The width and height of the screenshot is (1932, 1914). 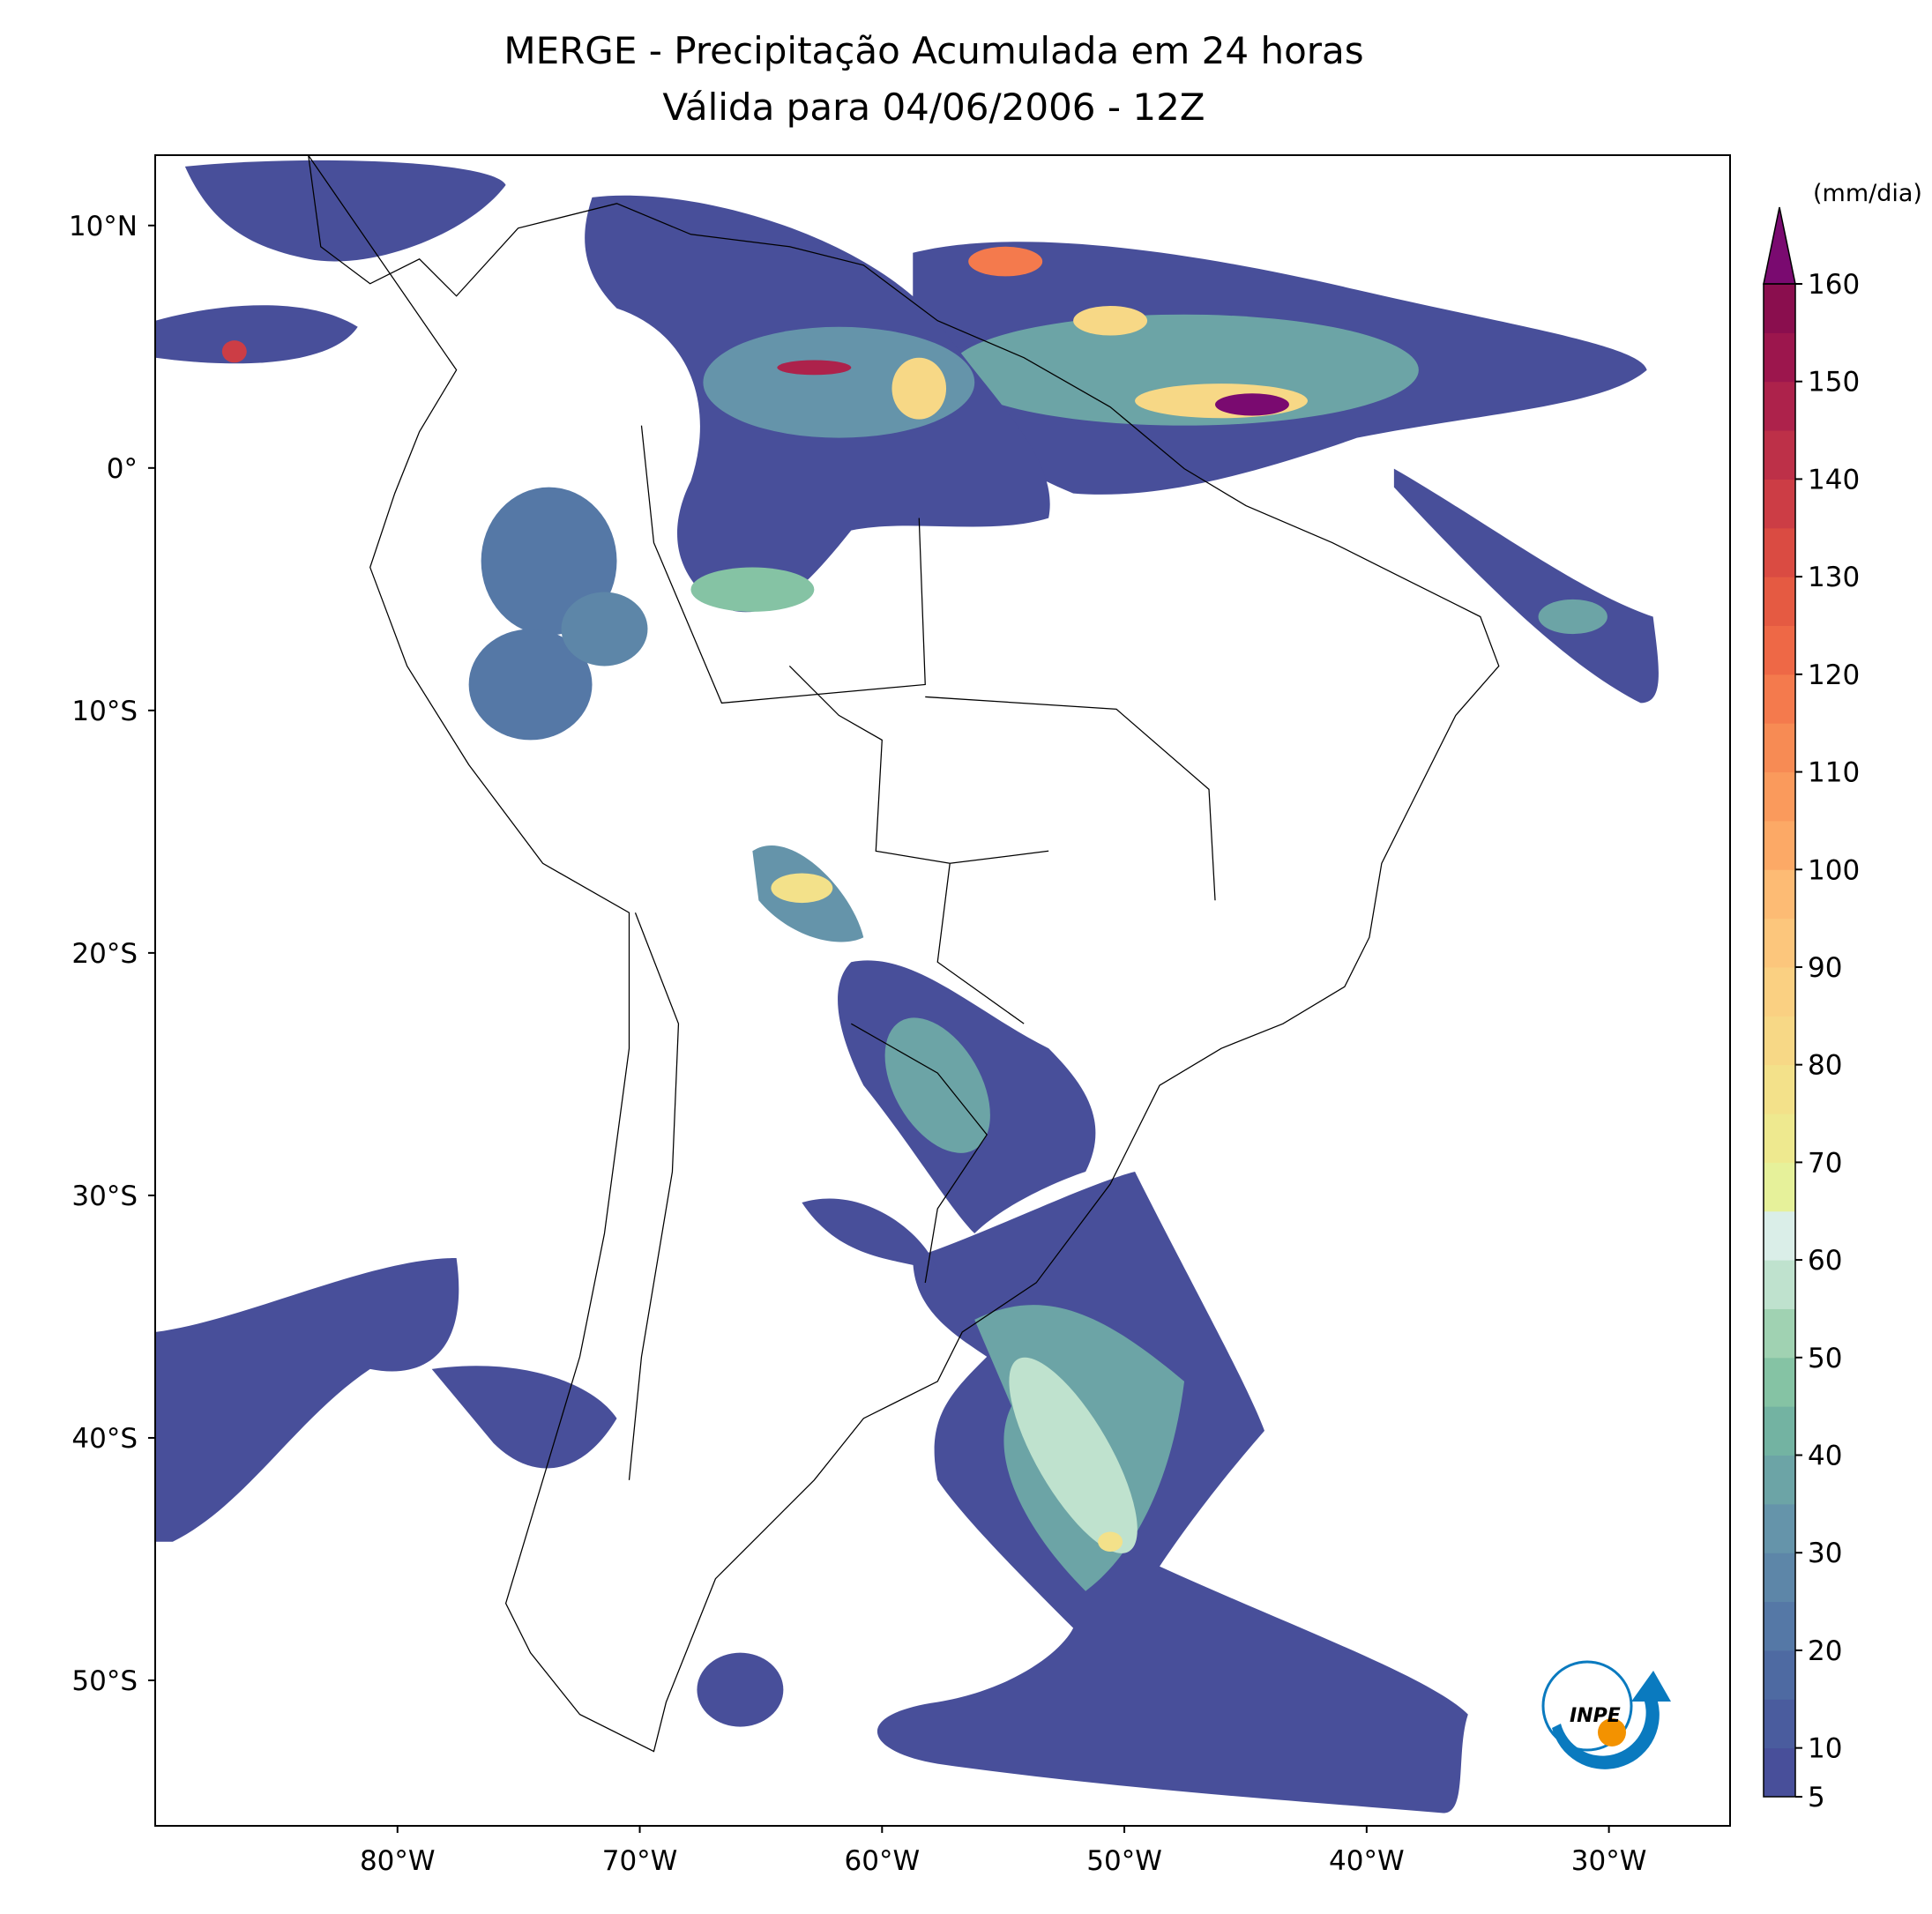 I want to click on colorbar-tick-label: 150, so click(x=1834, y=382).